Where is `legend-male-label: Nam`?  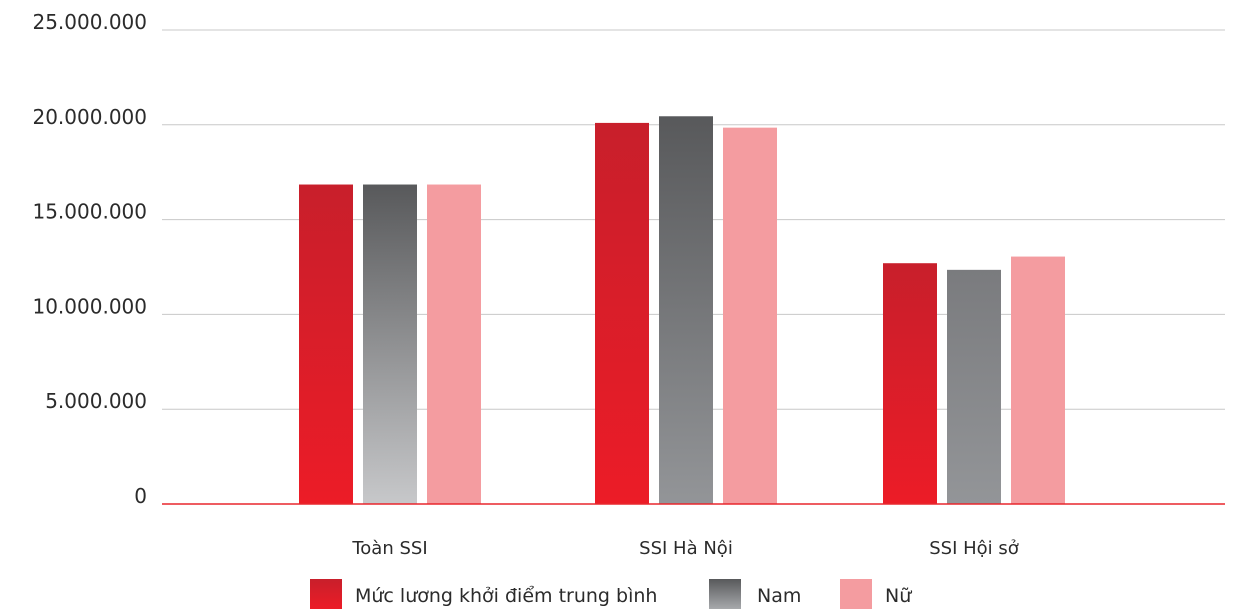 legend-male-label: Nam is located at coordinates (779, 596).